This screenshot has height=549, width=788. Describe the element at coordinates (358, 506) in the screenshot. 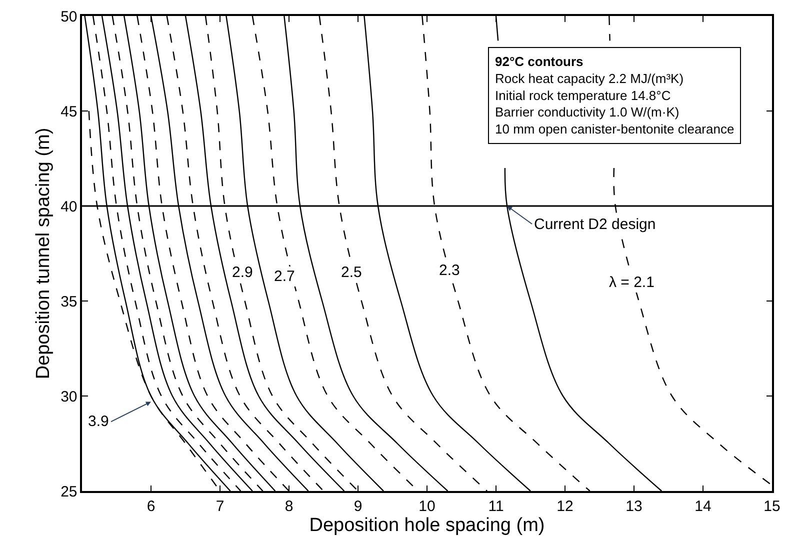

I see `x-tick-label: 9` at that location.